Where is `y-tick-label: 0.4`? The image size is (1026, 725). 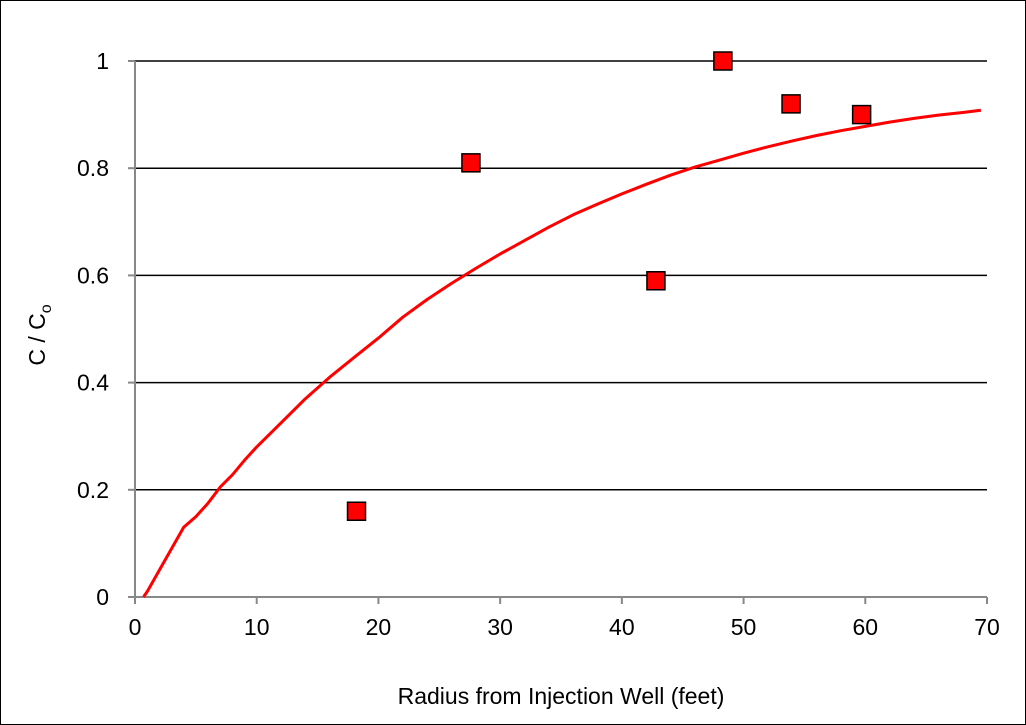
y-tick-label: 0.4 is located at coordinates (93, 383).